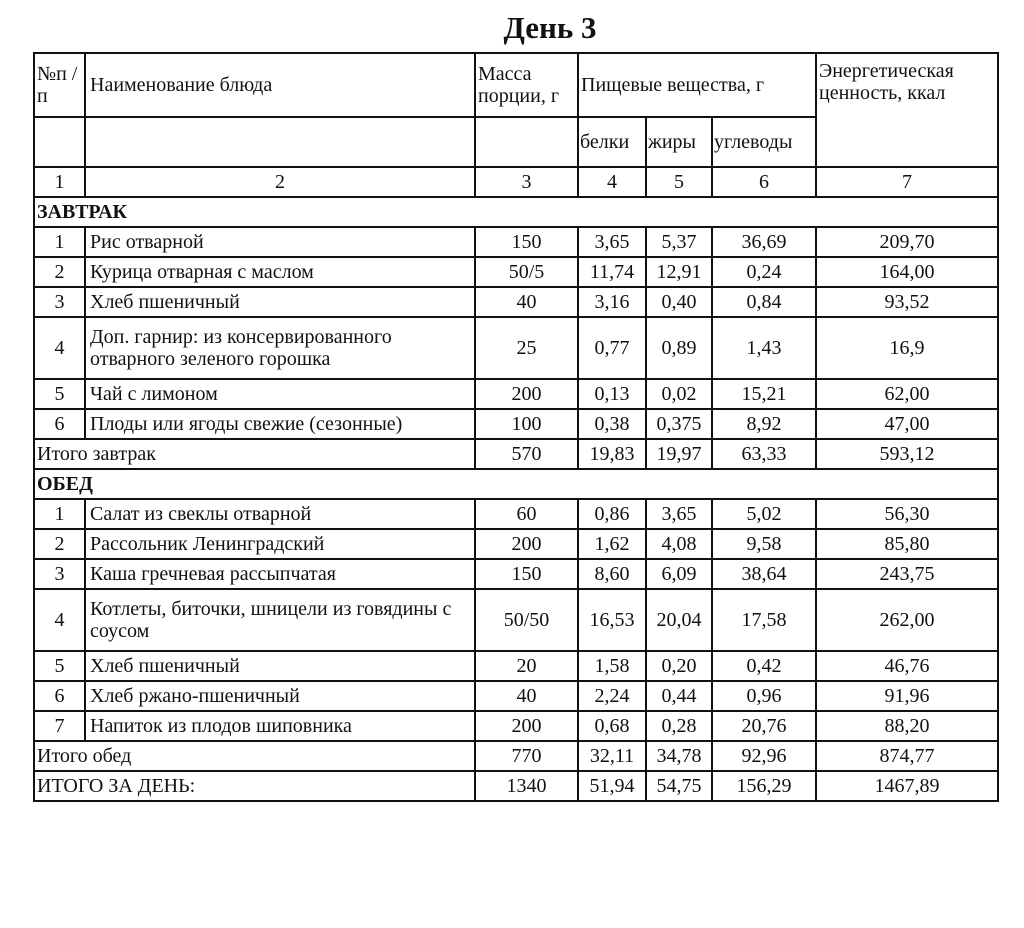 This screenshot has width=1024, height=928. Describe the element at coordinates (764, 272) in the screenshot. I see `carbs-cell: 0,24` at that location.